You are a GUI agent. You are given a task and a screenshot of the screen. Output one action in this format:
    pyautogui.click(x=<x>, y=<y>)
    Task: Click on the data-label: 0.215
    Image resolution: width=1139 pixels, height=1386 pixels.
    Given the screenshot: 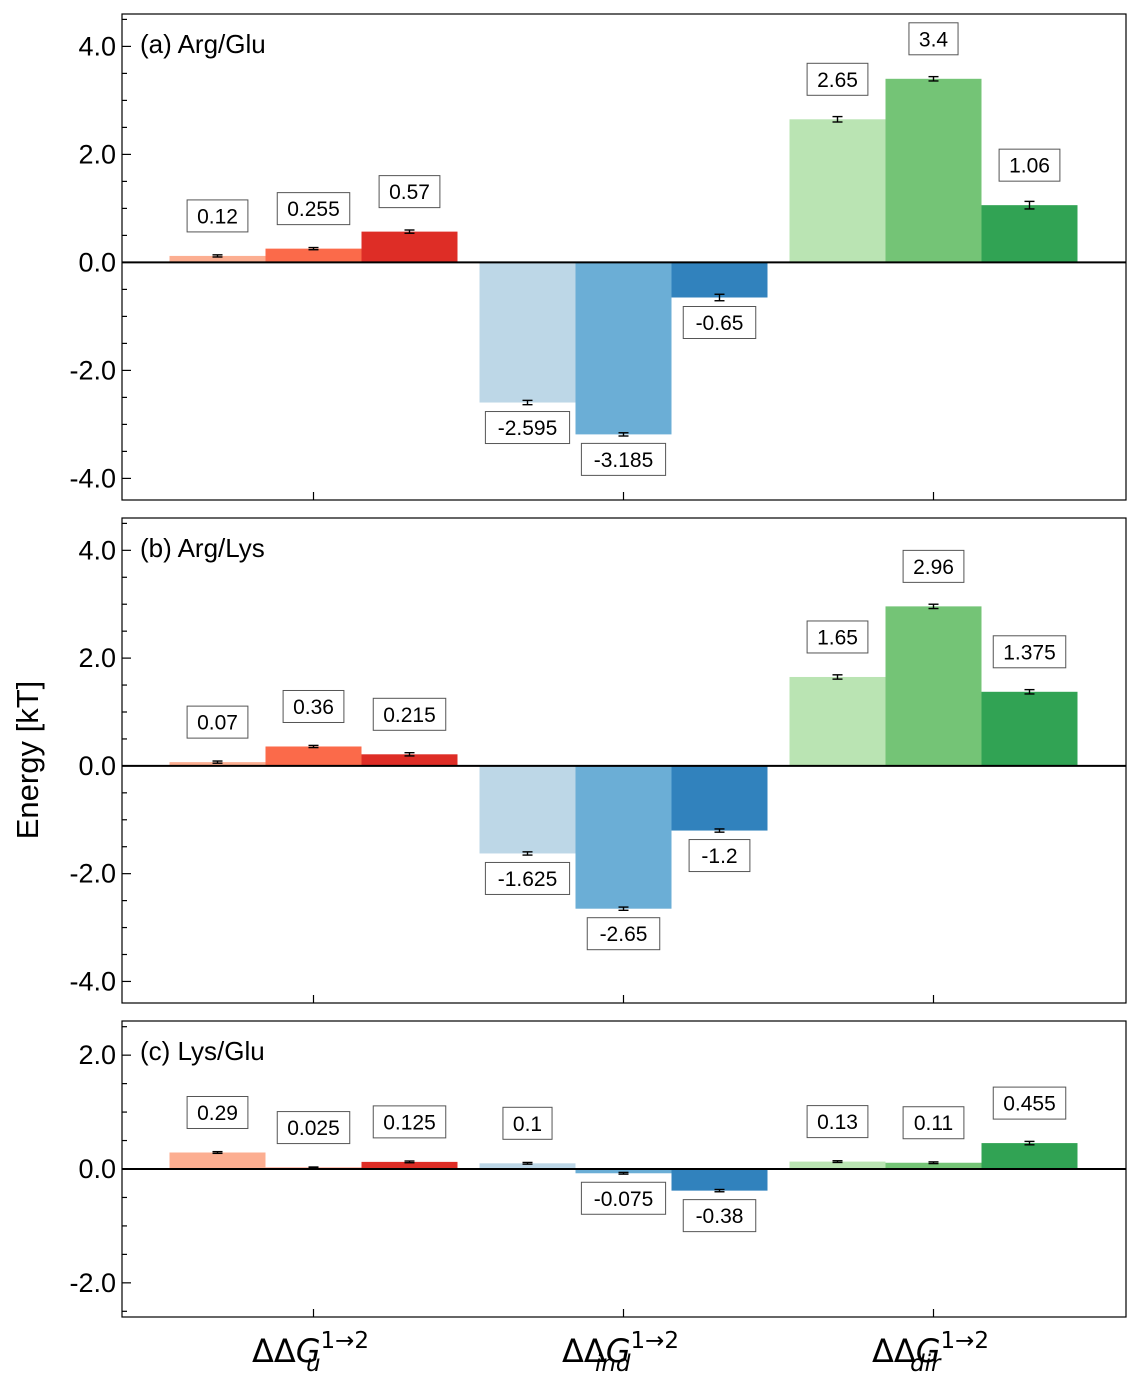 What is the action you would take?
    pyautogui.click(x=409, y=715)
    